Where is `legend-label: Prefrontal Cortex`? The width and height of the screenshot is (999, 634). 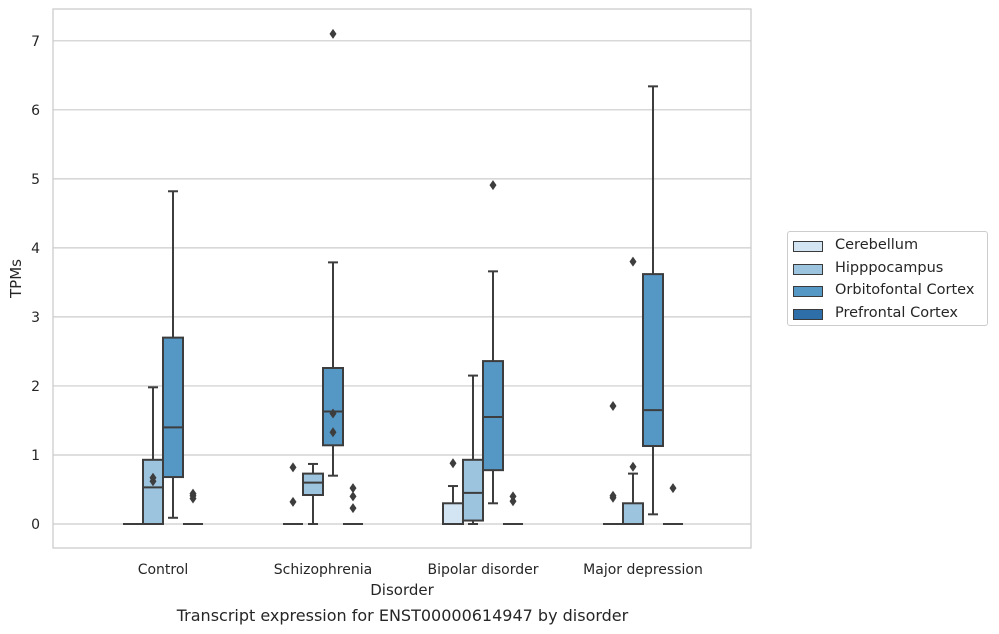
legend-label: Prefrontal Cortex is located at coordinates (896, 312).